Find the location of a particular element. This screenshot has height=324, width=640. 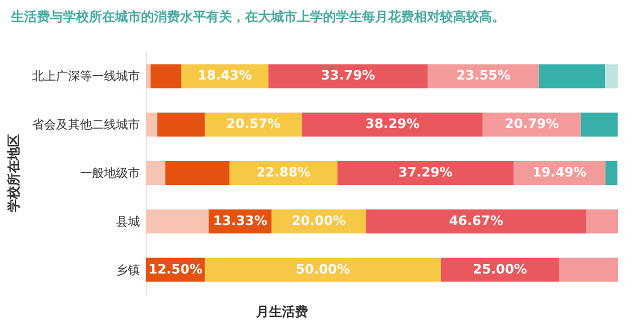

data-label: 22.88% is located at coordinates (283, 173).